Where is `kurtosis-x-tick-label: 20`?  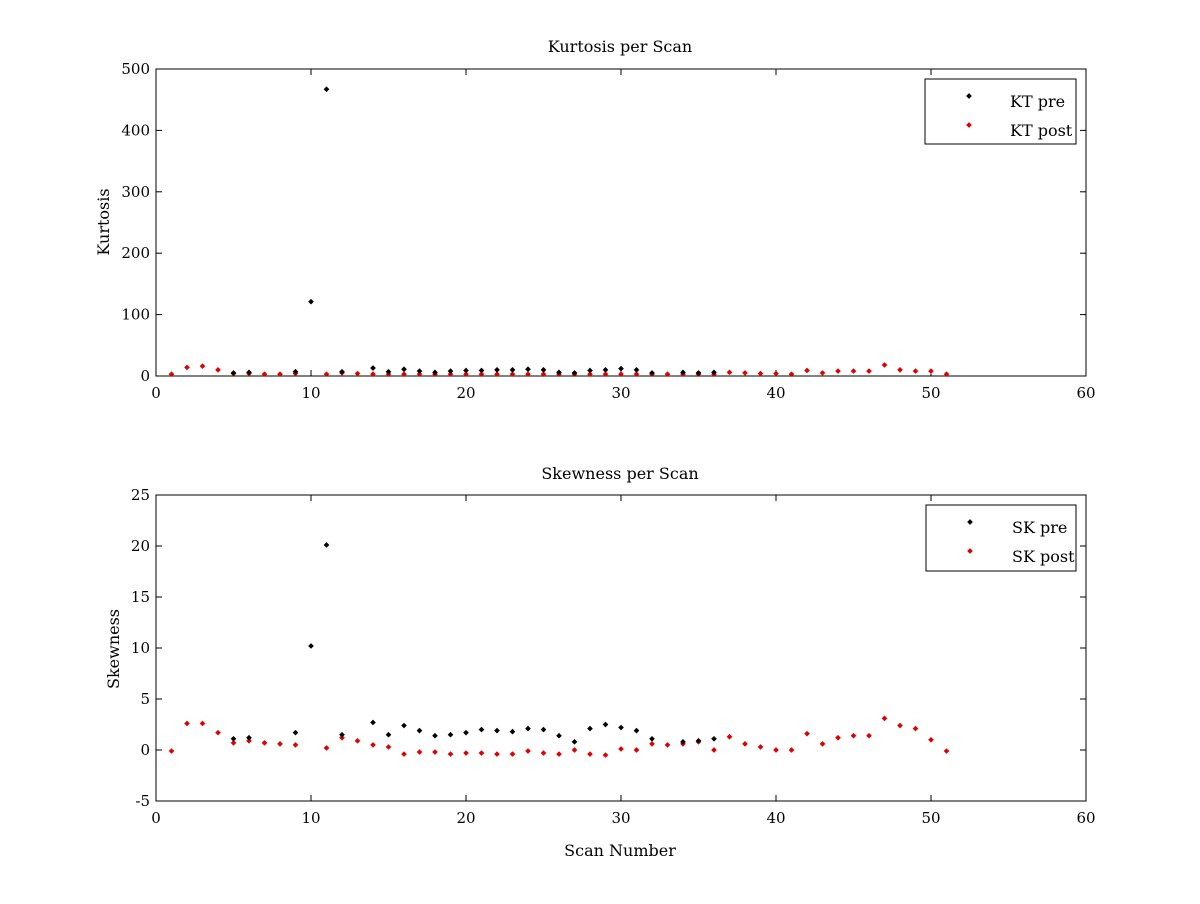
kurtosis-x-tick-label: 20 is located at coordinates (465, 393).